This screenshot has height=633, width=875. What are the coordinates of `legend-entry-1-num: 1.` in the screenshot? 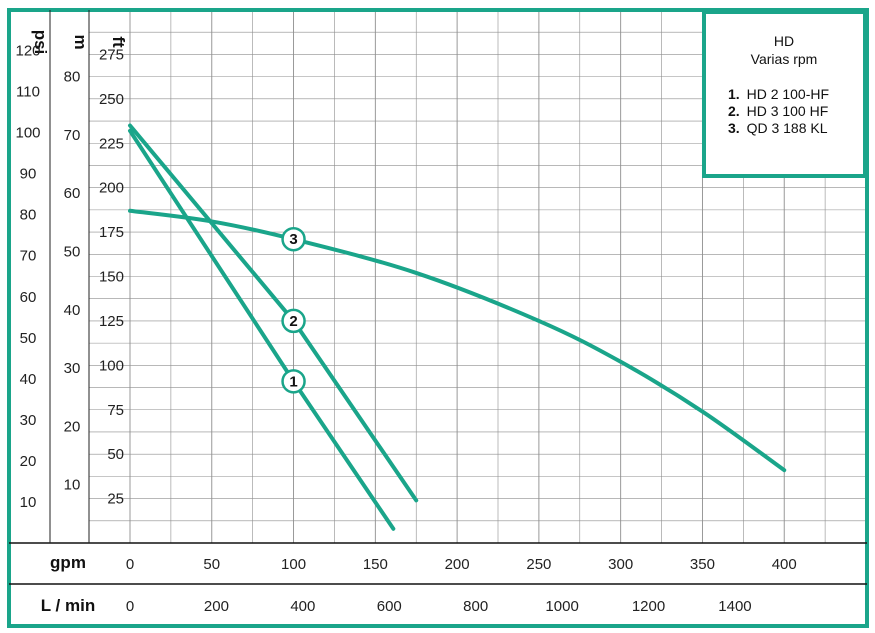 It's located at (734, 94).